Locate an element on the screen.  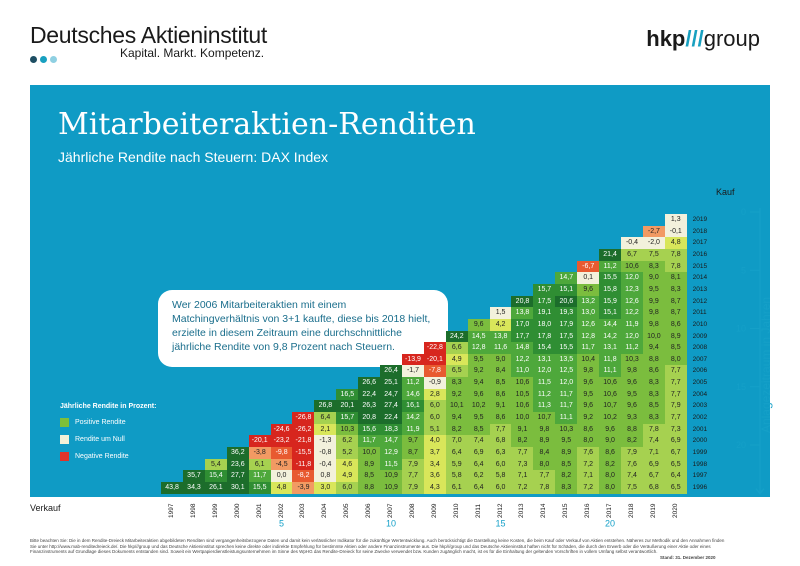
heatmap-cell: 10,2 is located at coordinates (478, 406).